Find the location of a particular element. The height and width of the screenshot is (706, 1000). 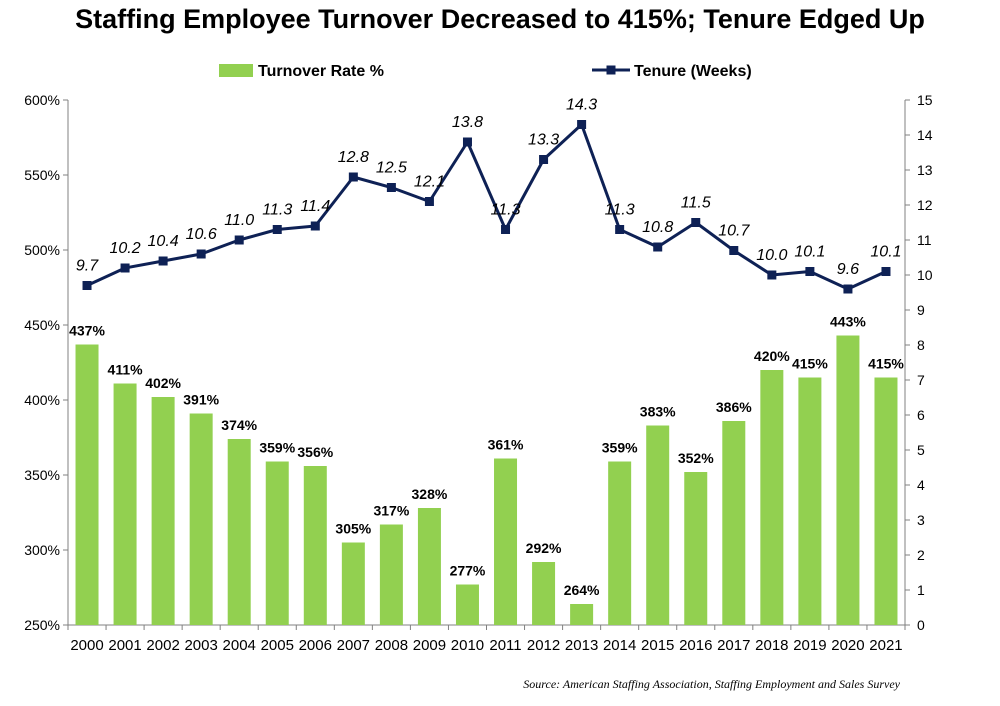

turnover-data-label: 443% is located at coordinates (848, 322).